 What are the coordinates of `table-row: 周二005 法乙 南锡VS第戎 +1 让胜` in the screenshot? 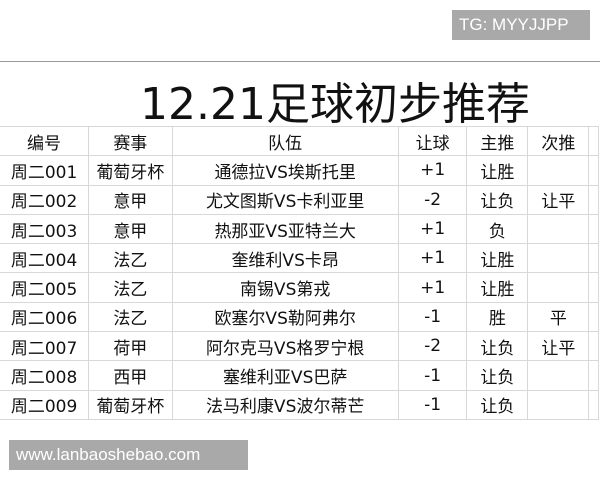 It's located at (299, 287).